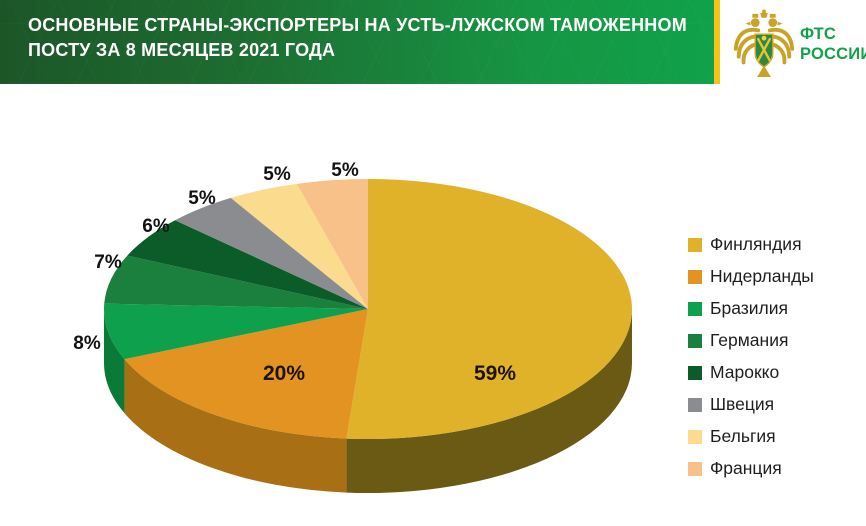  What do you see at coordinates (764, 38) in the screenshot?
I see `shield-flame` at bounding box center [764, 38].